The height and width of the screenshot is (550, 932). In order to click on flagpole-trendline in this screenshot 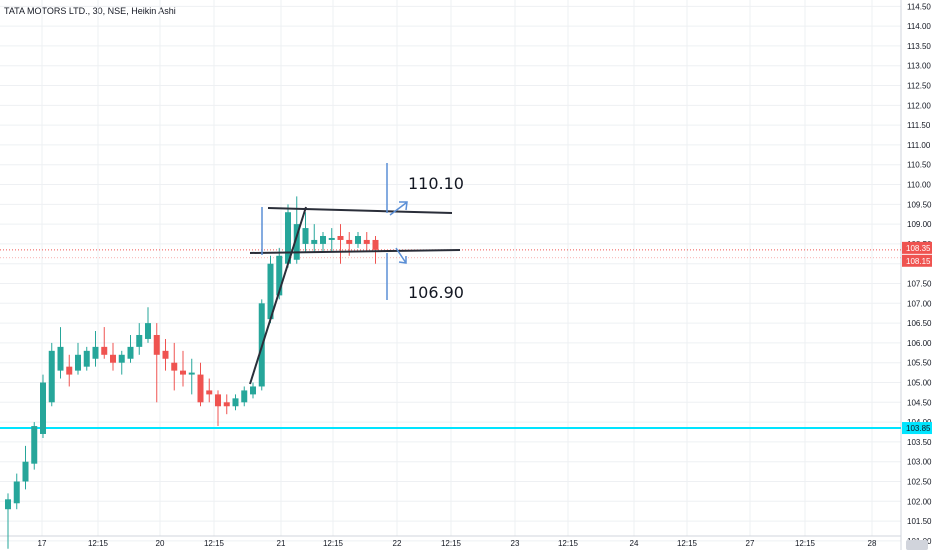, I will do `click(278, 295)`.